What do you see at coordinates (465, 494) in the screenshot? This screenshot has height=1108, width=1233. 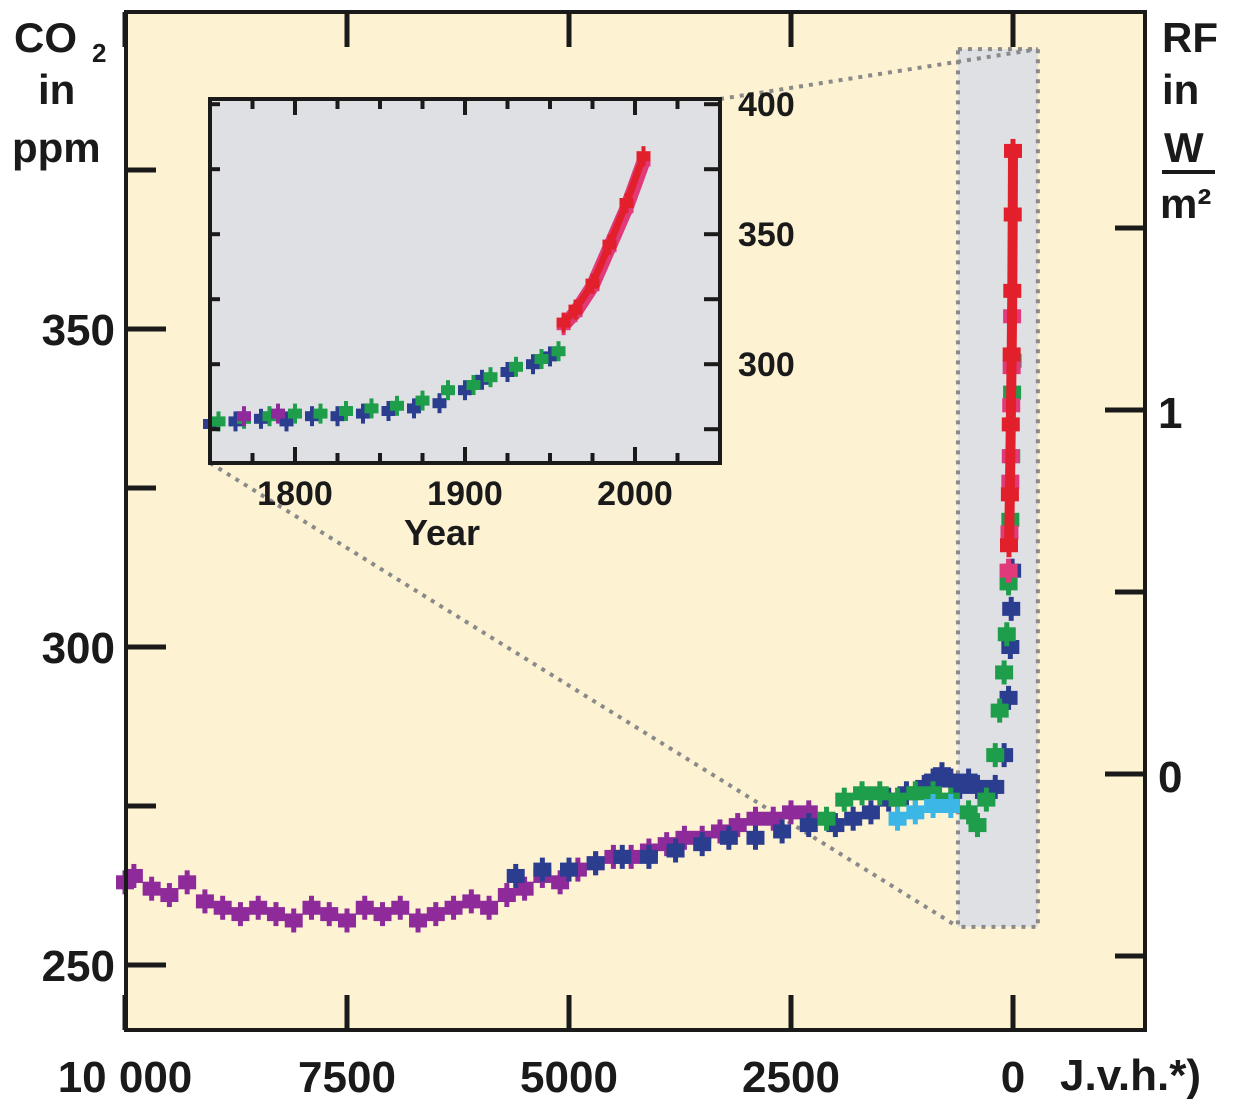 I see `inset-x-tick-label: 1900` at bounding box center [465, 494].